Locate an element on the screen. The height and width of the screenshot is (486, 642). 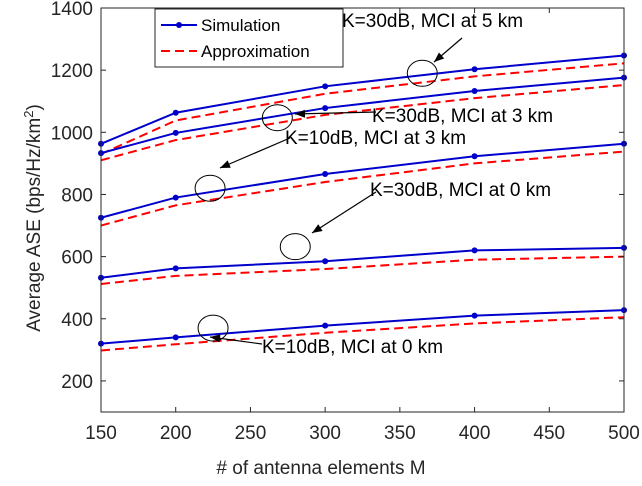
x-tick-label: 150 is located at coordinates (101, 433).